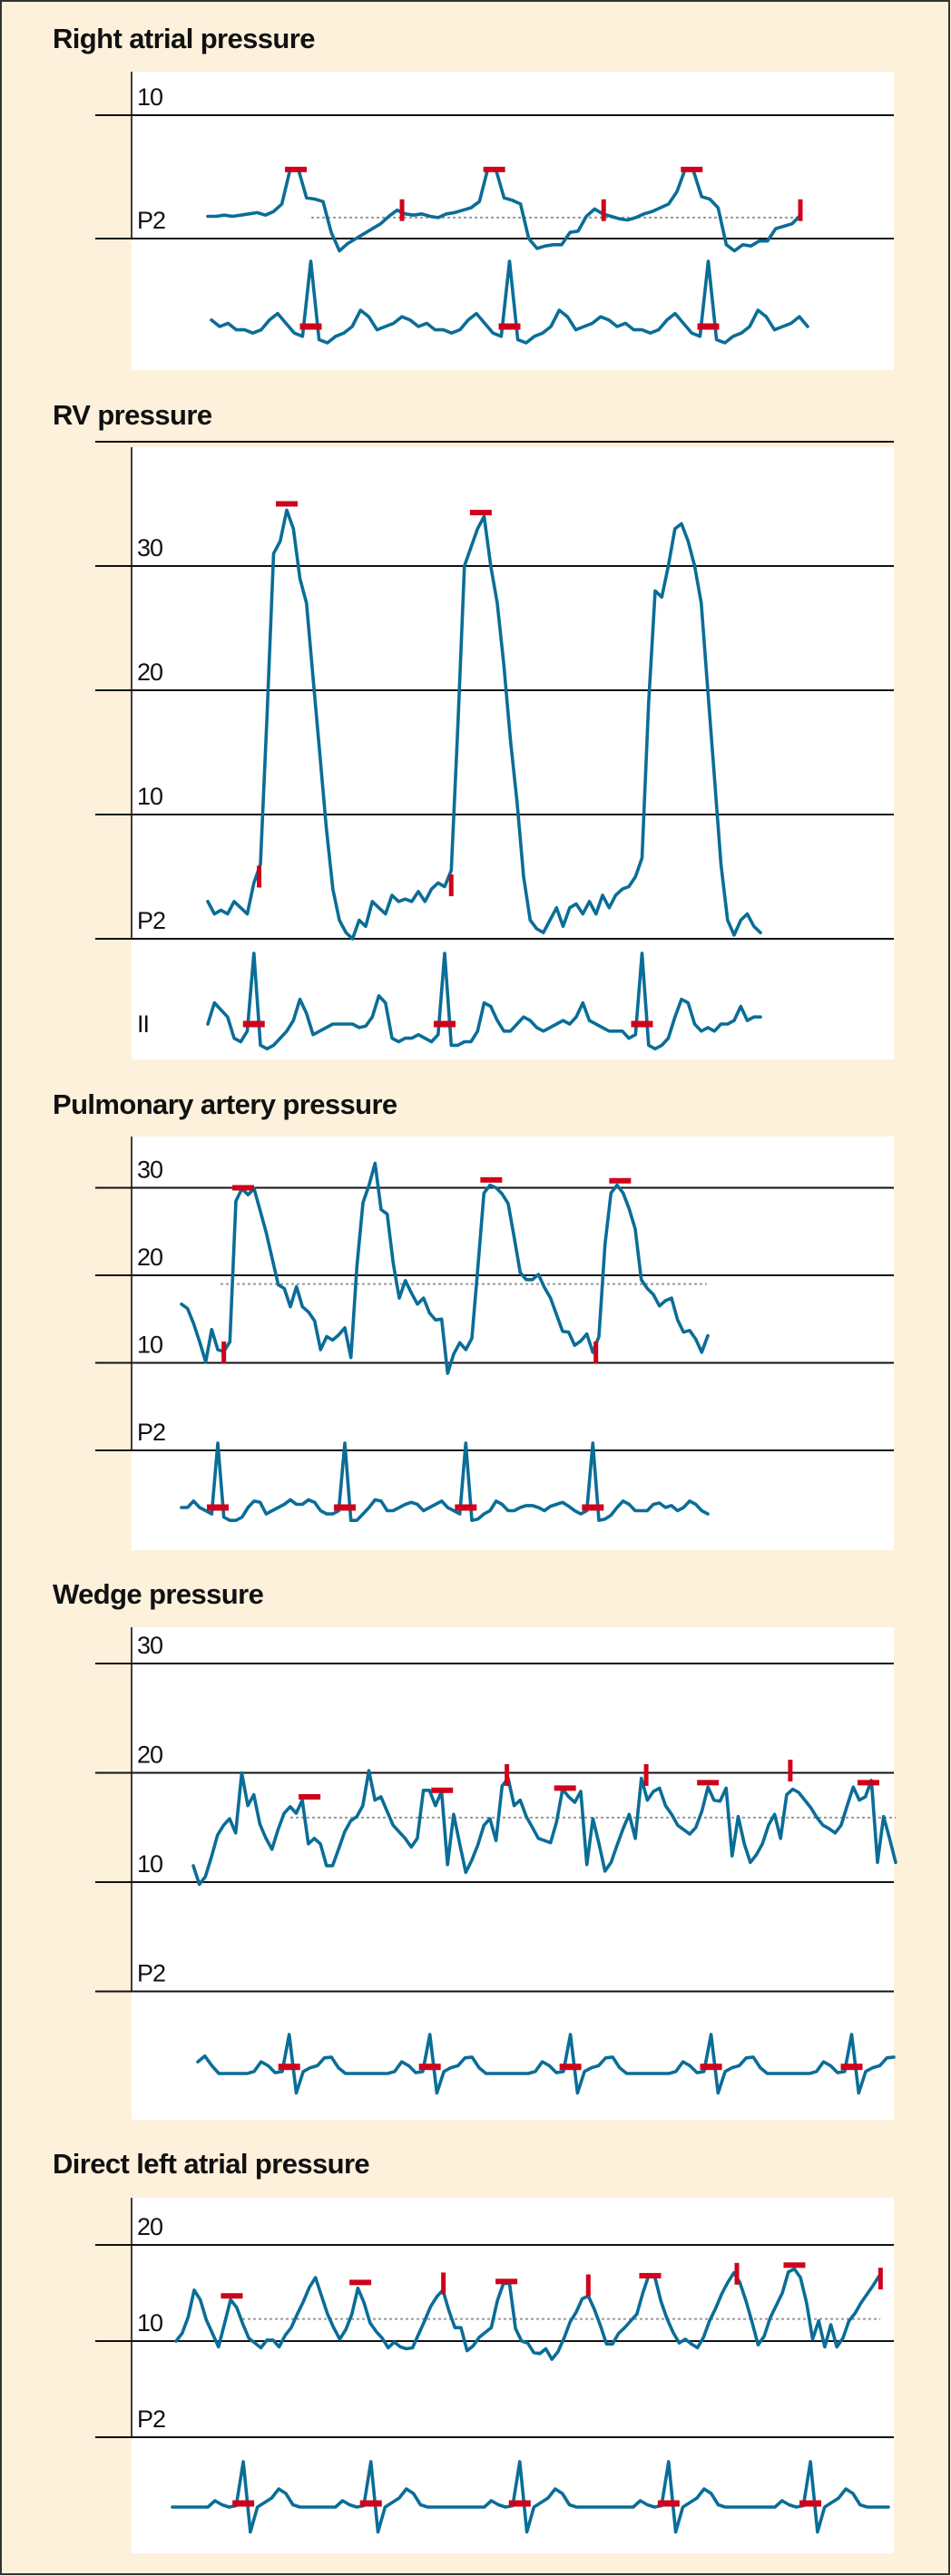 The width and height of the screenshot is (951, 2576). I want to click on panel-title: Direct left atrial pressure, so click(211, 2164).